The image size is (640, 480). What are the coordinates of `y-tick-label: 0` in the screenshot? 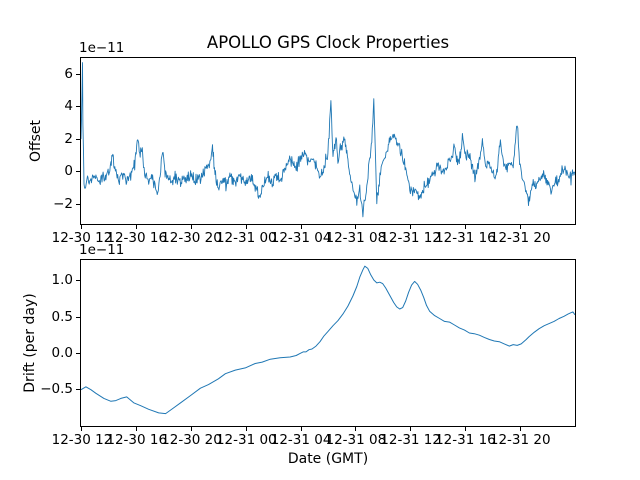 It's located at (68, 171).